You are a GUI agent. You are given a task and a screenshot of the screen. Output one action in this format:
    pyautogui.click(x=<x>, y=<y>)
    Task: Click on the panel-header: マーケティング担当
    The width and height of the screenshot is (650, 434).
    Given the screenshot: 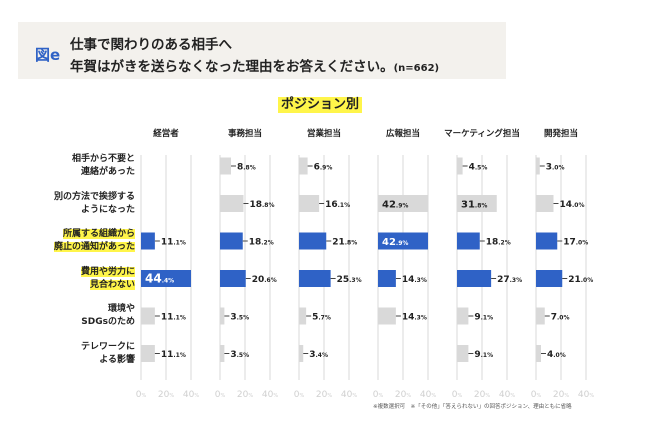 What is the action you would take?
    pyautogui.click(x=482, y=133)
    